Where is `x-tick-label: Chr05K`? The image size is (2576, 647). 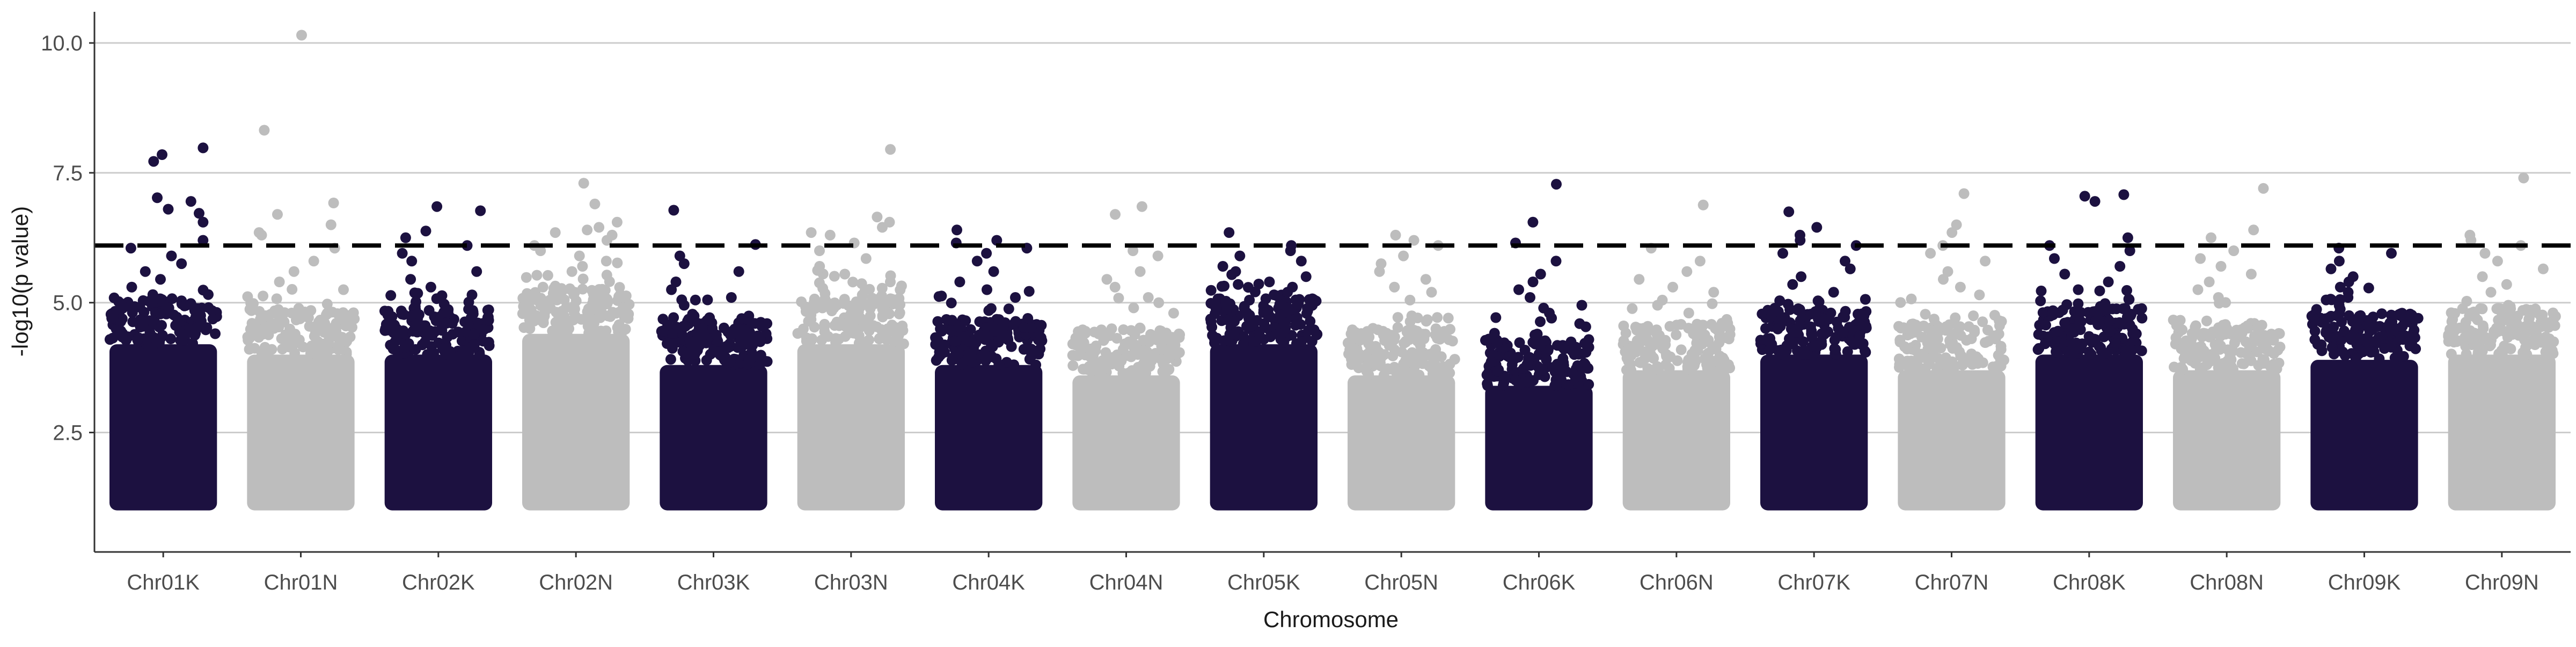 x-tick-label: Chr05K is located at coordinates (1263, 582).